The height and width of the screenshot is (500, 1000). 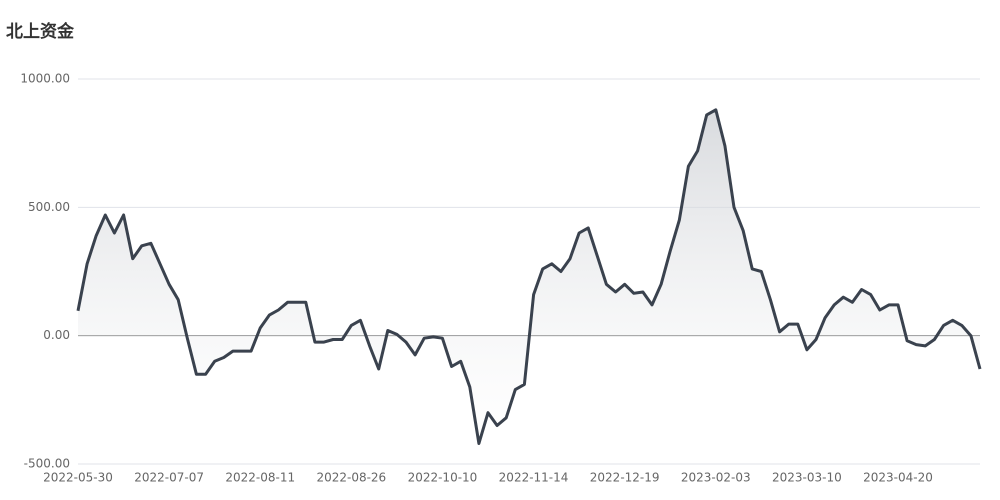 What do you see at coordinates (443, 478) in the screenshot?
I see `x-tick-label: 2022-10-10` at bounding box center [443, 478].